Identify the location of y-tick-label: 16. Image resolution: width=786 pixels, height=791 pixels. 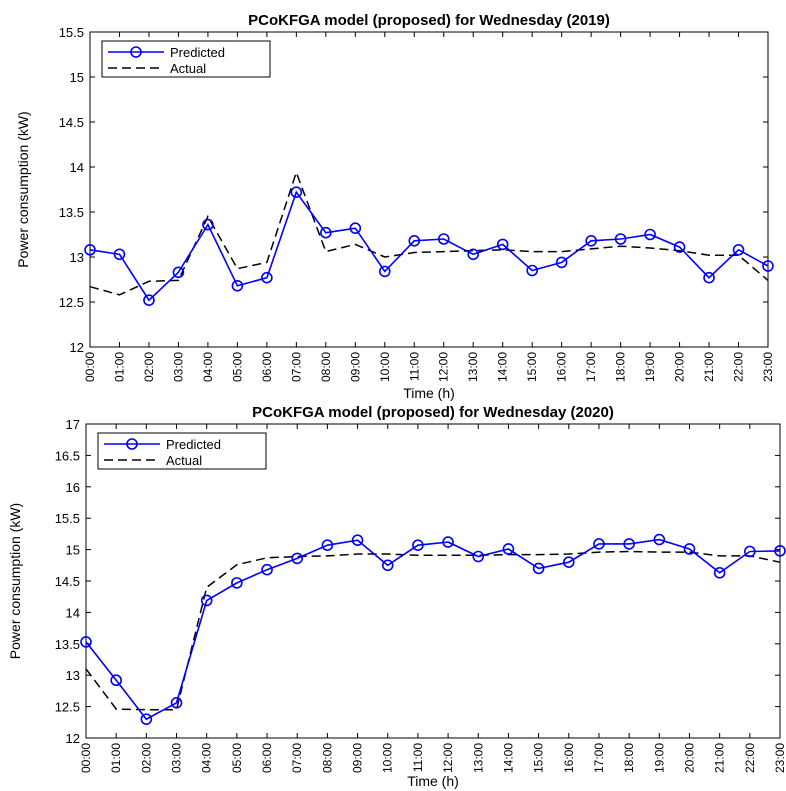
(73, 487).